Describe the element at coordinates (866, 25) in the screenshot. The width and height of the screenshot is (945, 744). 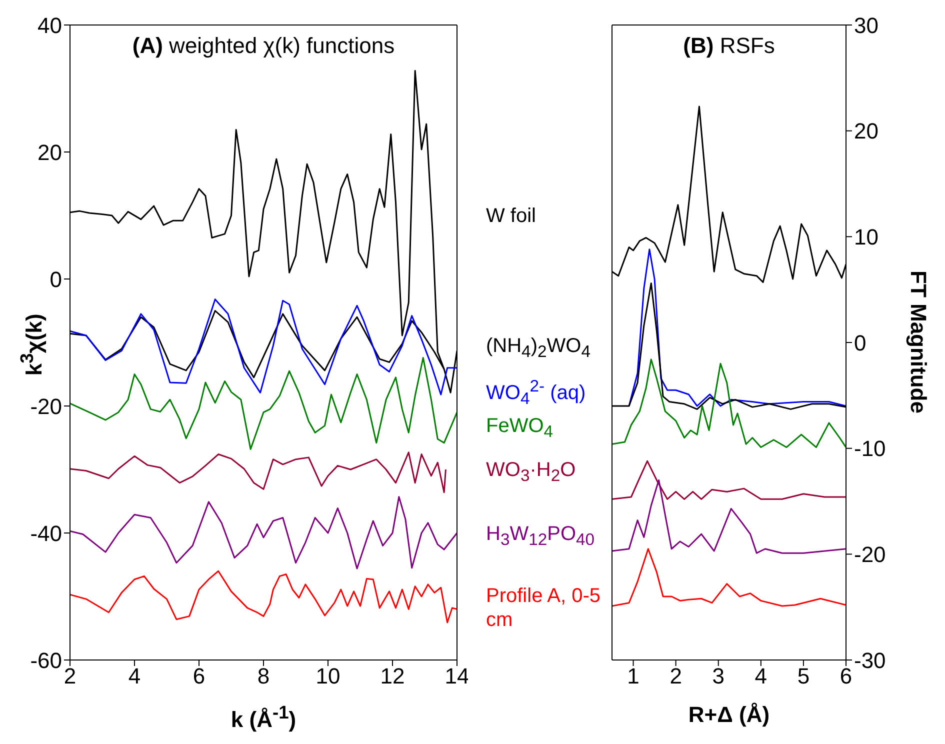
I see `y-tick-label: 30` at that location.